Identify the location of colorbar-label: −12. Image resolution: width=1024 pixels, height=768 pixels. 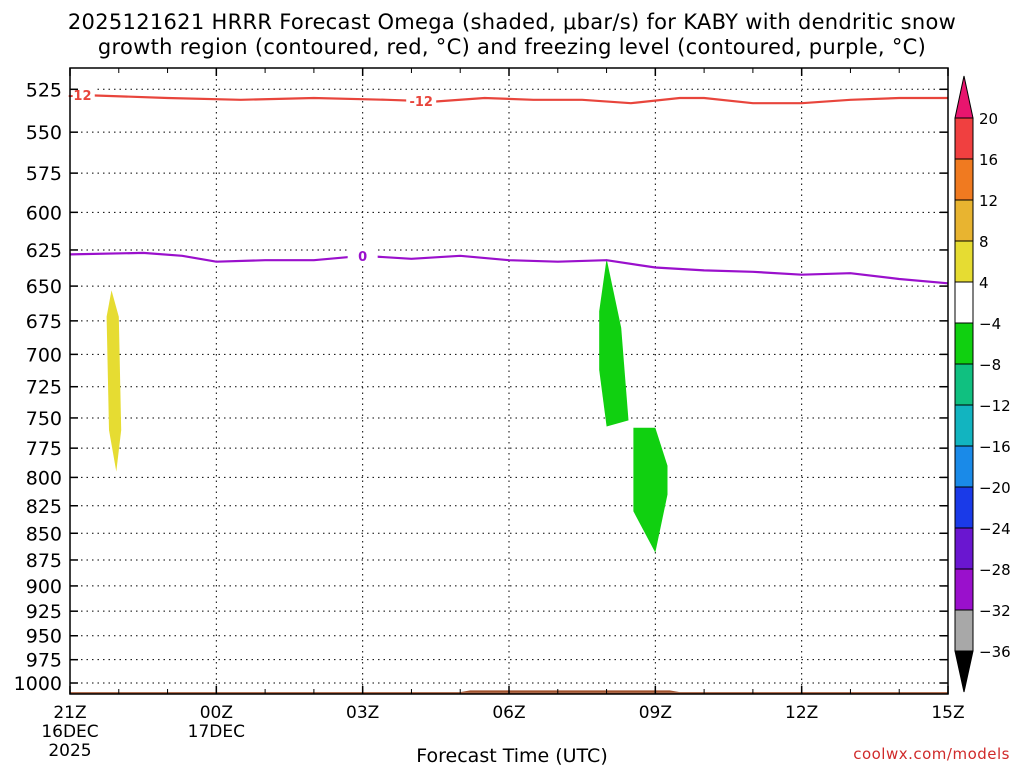
(995, 406).